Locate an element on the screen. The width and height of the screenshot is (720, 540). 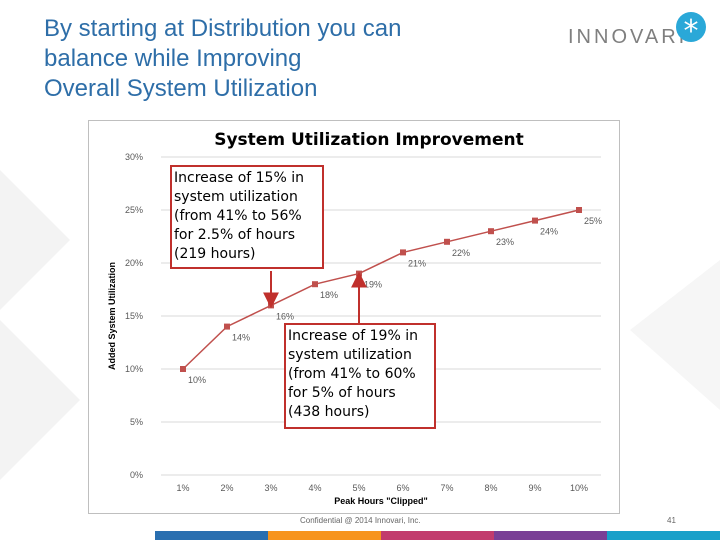
x-tick-label: 9% is located at coordinates (534, 488).